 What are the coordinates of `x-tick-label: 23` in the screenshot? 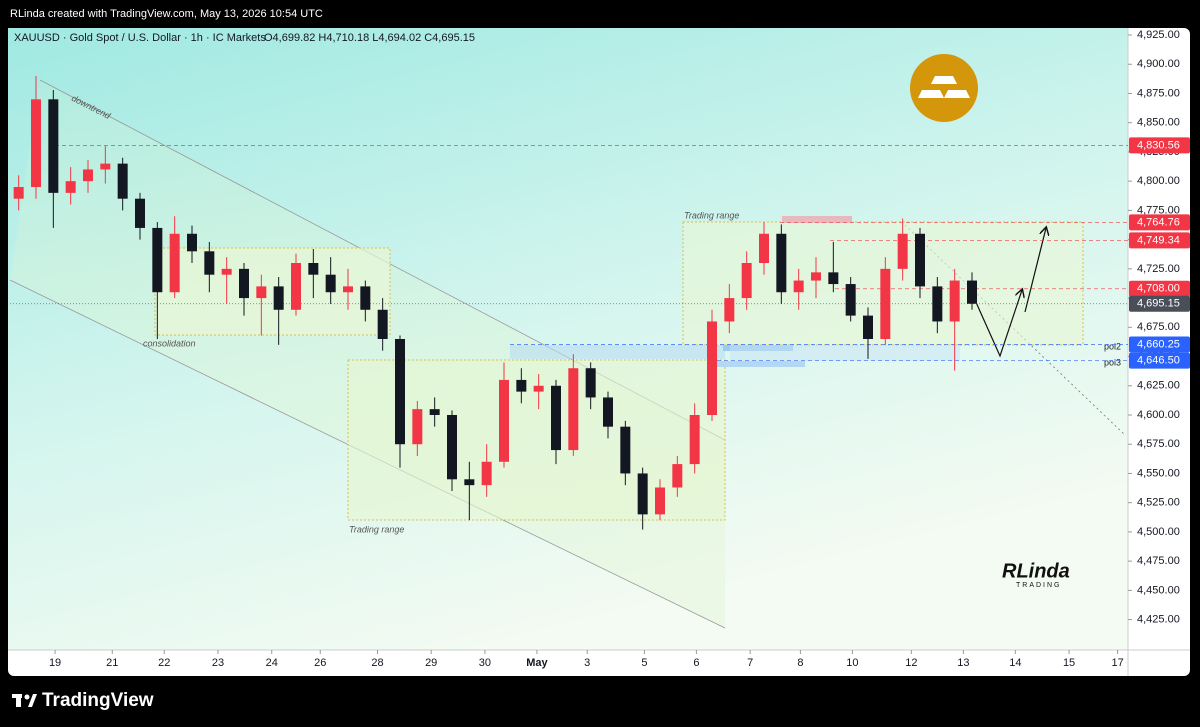 It's located at (218, 663).